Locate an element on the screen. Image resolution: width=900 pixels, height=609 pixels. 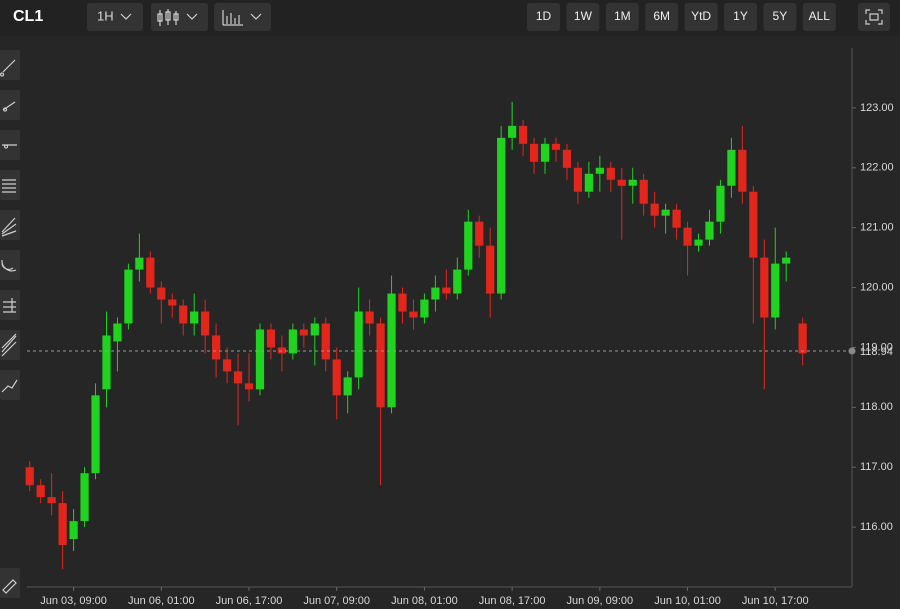
range-label: 5Y is located at coordinates (780, 16).